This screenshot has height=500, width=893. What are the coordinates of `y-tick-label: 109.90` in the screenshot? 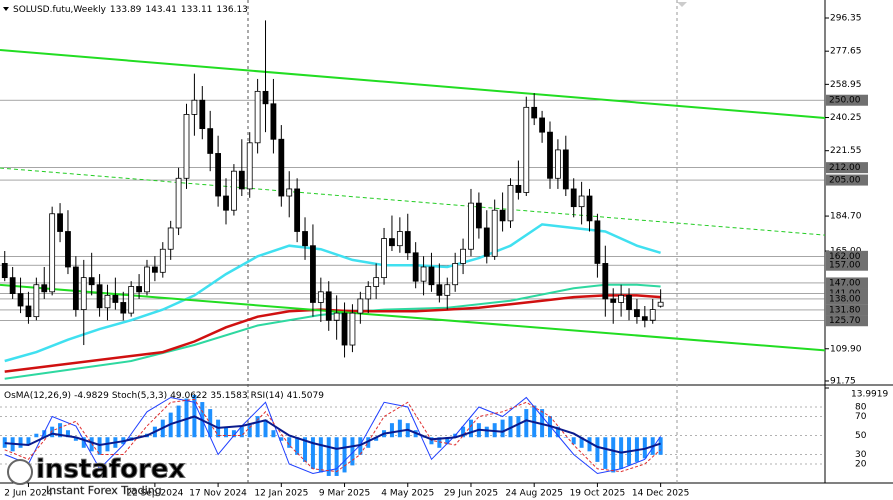 It's located at (846, 349).